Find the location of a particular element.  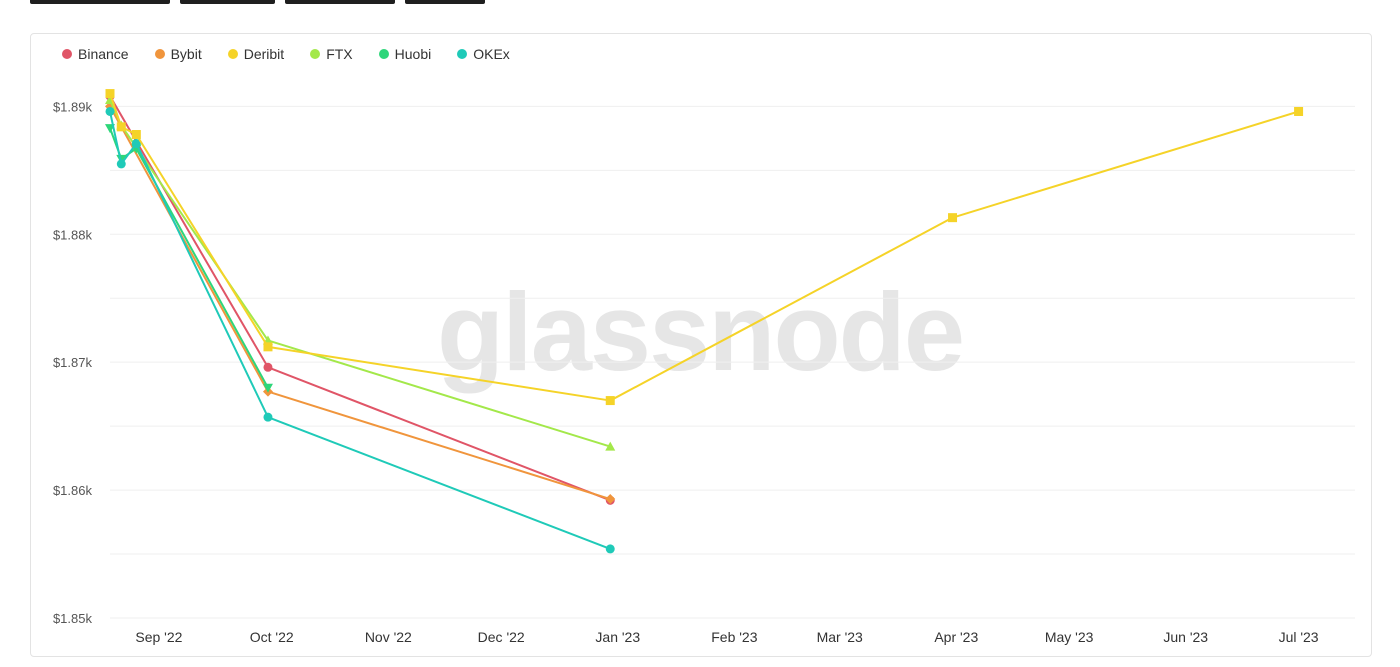

y-tick-label: $1.88k is located at coordinates (73, 234).